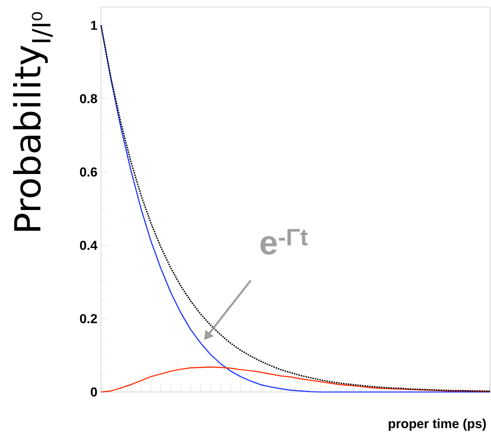 Image resolution: width=491 pixels, height=438 pixels. Describe the element at coordinates (284, 242) in the screenshot. I see `annotation: e$^{-Γt}$` at that location.